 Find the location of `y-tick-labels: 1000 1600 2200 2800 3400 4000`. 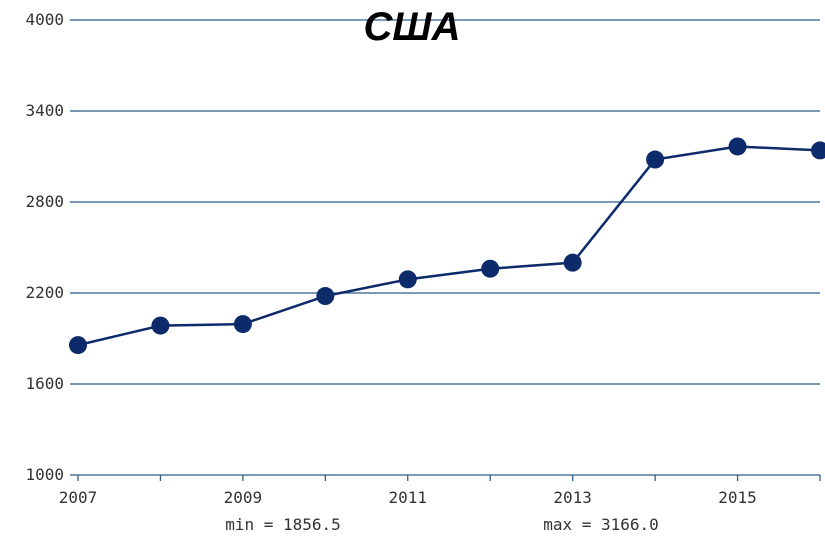

y-tick-labels: 1000 1600 2200 2800 3400 4000 is located at coordinates (44, 247).